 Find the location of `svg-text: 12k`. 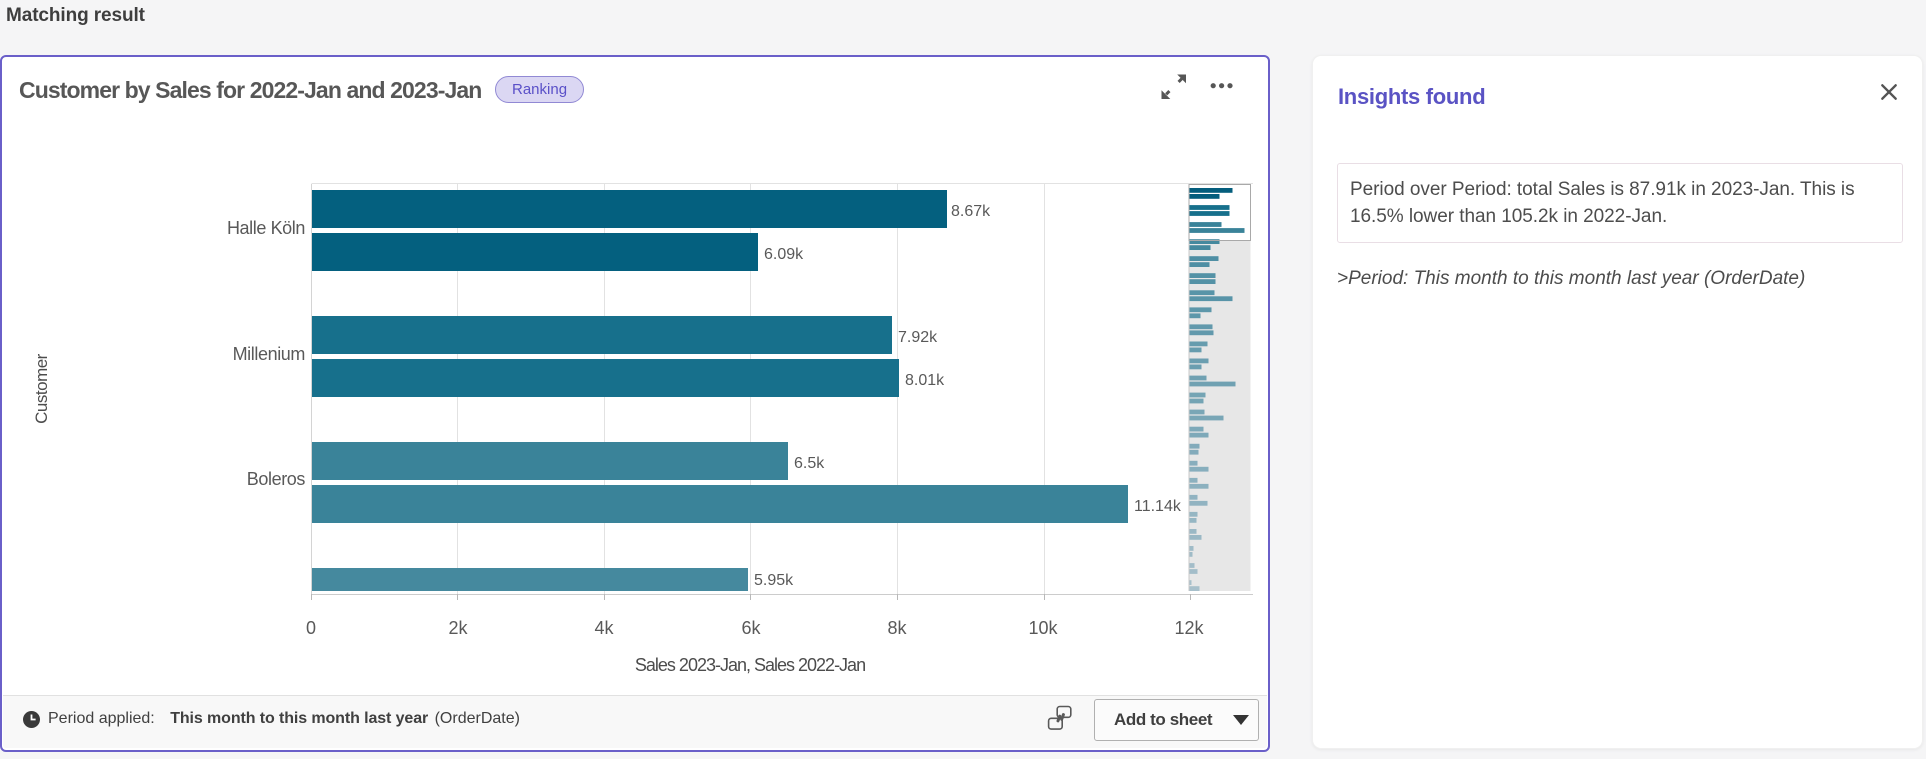

svg-text: 12k is located at coordinates (1189, 628).